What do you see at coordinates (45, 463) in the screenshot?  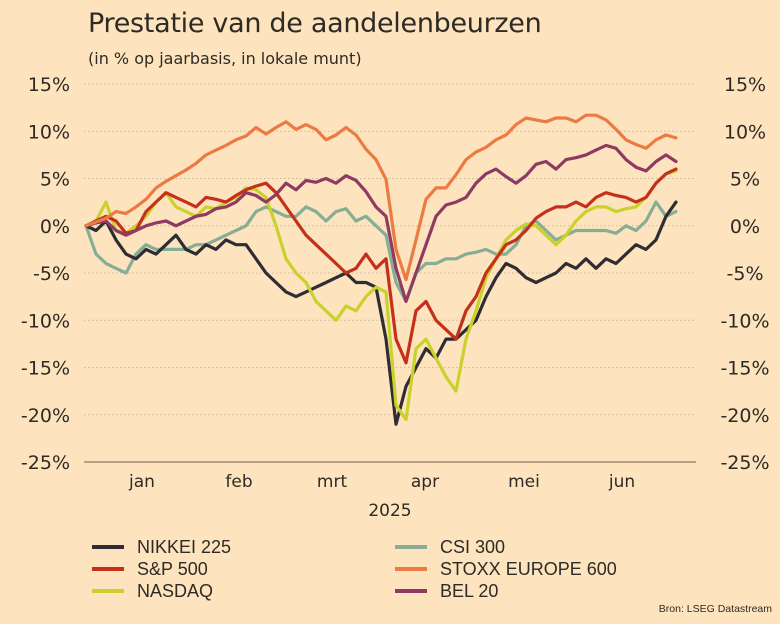 I see `y-tick-label-left: -25%` at bounding box center [45, 463].